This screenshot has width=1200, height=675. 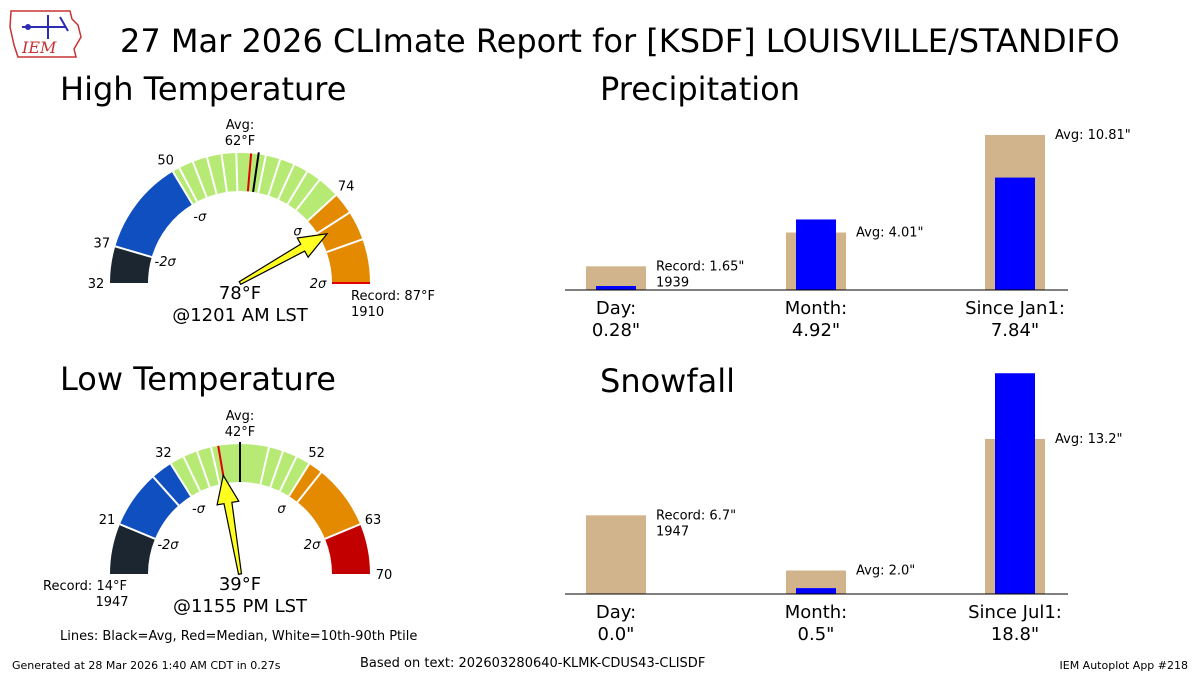 What do you see at coordinates (885, 571) in the screenshot?
I see `bar-annotation: Avg: 2.0"` at bounding box center [885, 571].